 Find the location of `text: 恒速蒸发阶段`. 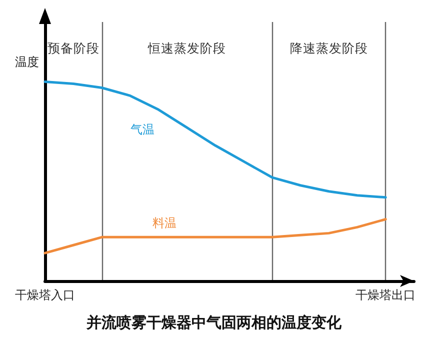

text: 恒速蒸发阶段 is located at coordinates (186, 48).